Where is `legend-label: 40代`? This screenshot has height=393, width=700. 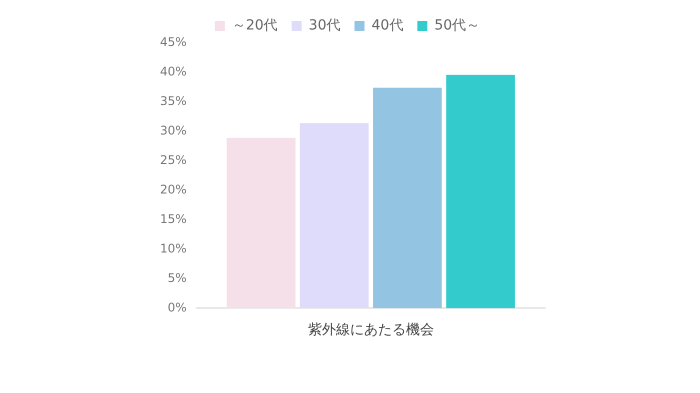 legend-label: 40代 is located at coordinates (388, 26).